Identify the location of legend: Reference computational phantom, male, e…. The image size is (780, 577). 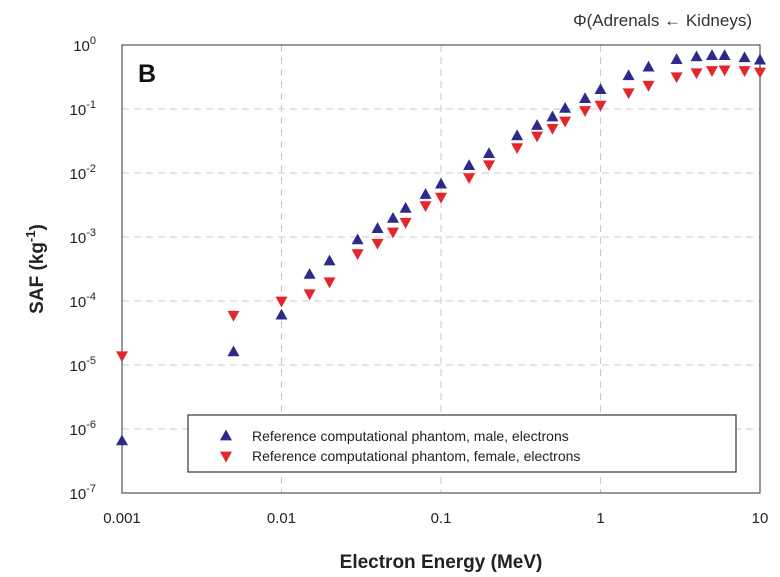
(462, 443).